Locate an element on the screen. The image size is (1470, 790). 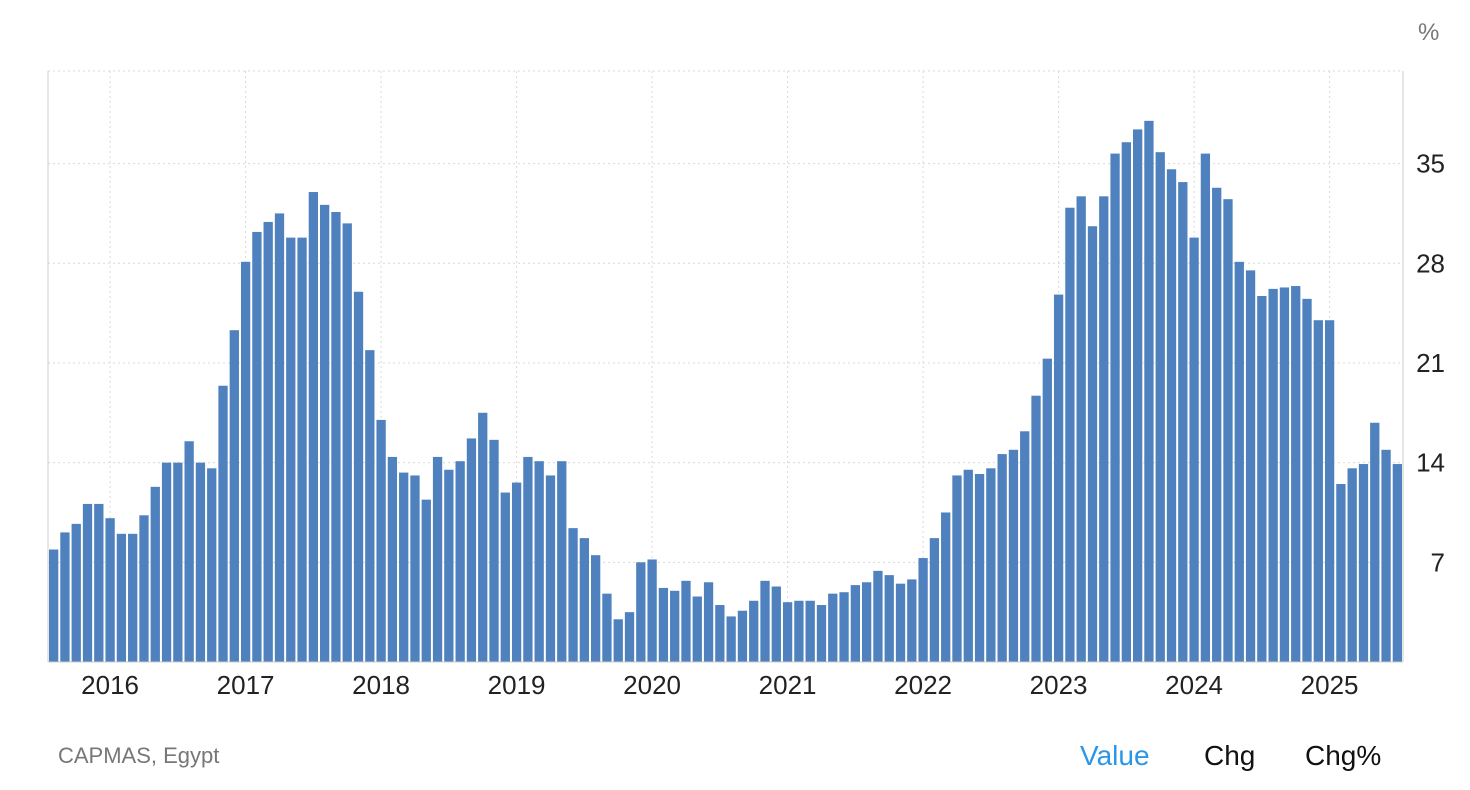
x-tick-label: 2019 is located at coordinates (517, 685).